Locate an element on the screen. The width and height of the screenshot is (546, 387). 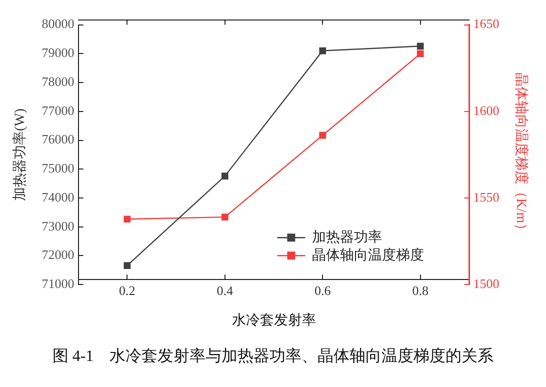
y-tick-label: 75000 is located at coordinates (58, 168).